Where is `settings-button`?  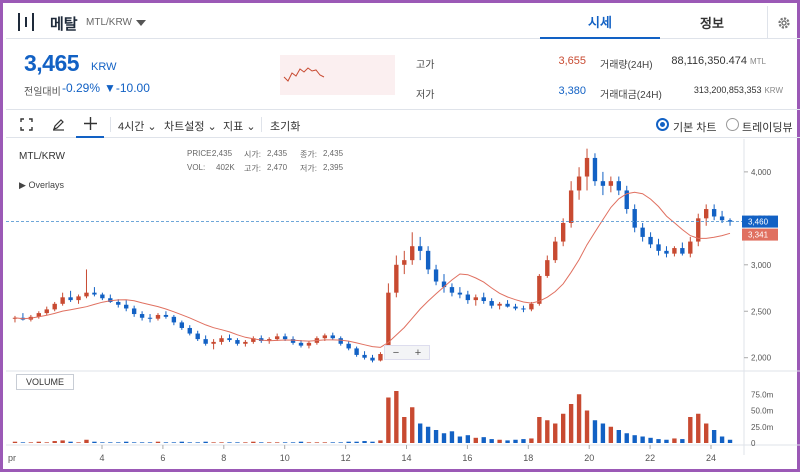
settings-button is located at coordinates (783, 22).